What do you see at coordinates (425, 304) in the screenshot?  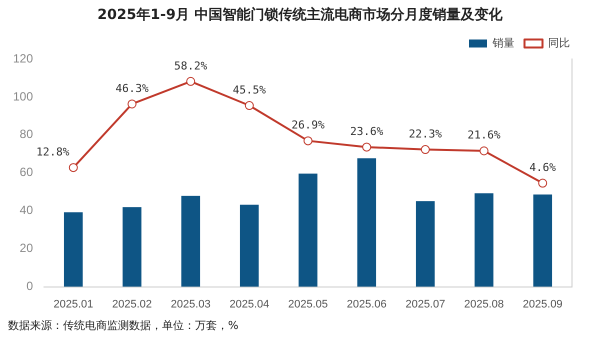 I see `x-tick-label: 2025.07` at bounding box center [425, 304].